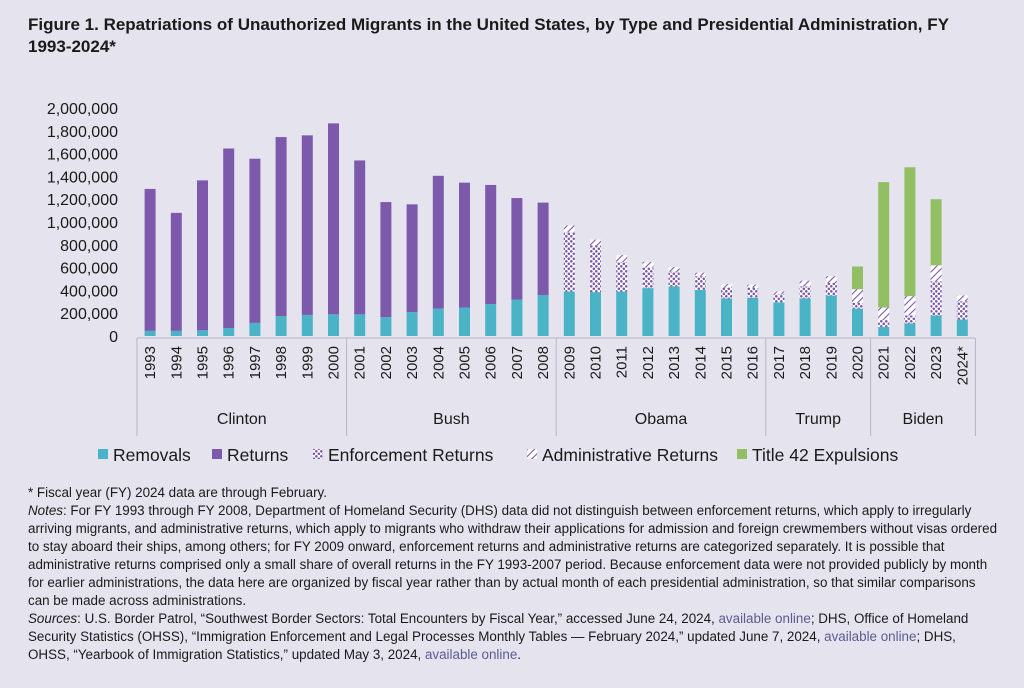 The height and width of the screenshot is (688, 1024). What do you see at coordinates (53, 618) in the screenshot?
I see `sources-label: Sources` at bounding box center [53, 618].